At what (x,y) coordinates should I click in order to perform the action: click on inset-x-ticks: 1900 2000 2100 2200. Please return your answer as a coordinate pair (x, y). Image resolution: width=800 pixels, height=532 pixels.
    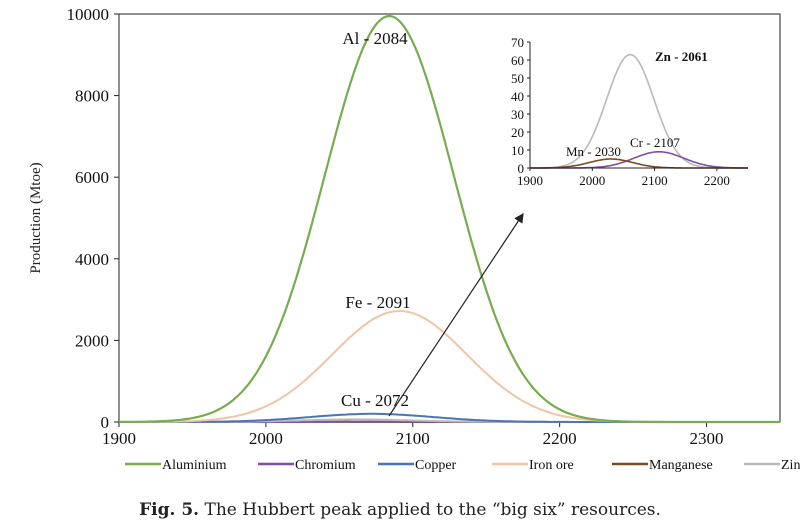
    Looking at the image, I should click on (623, 178).